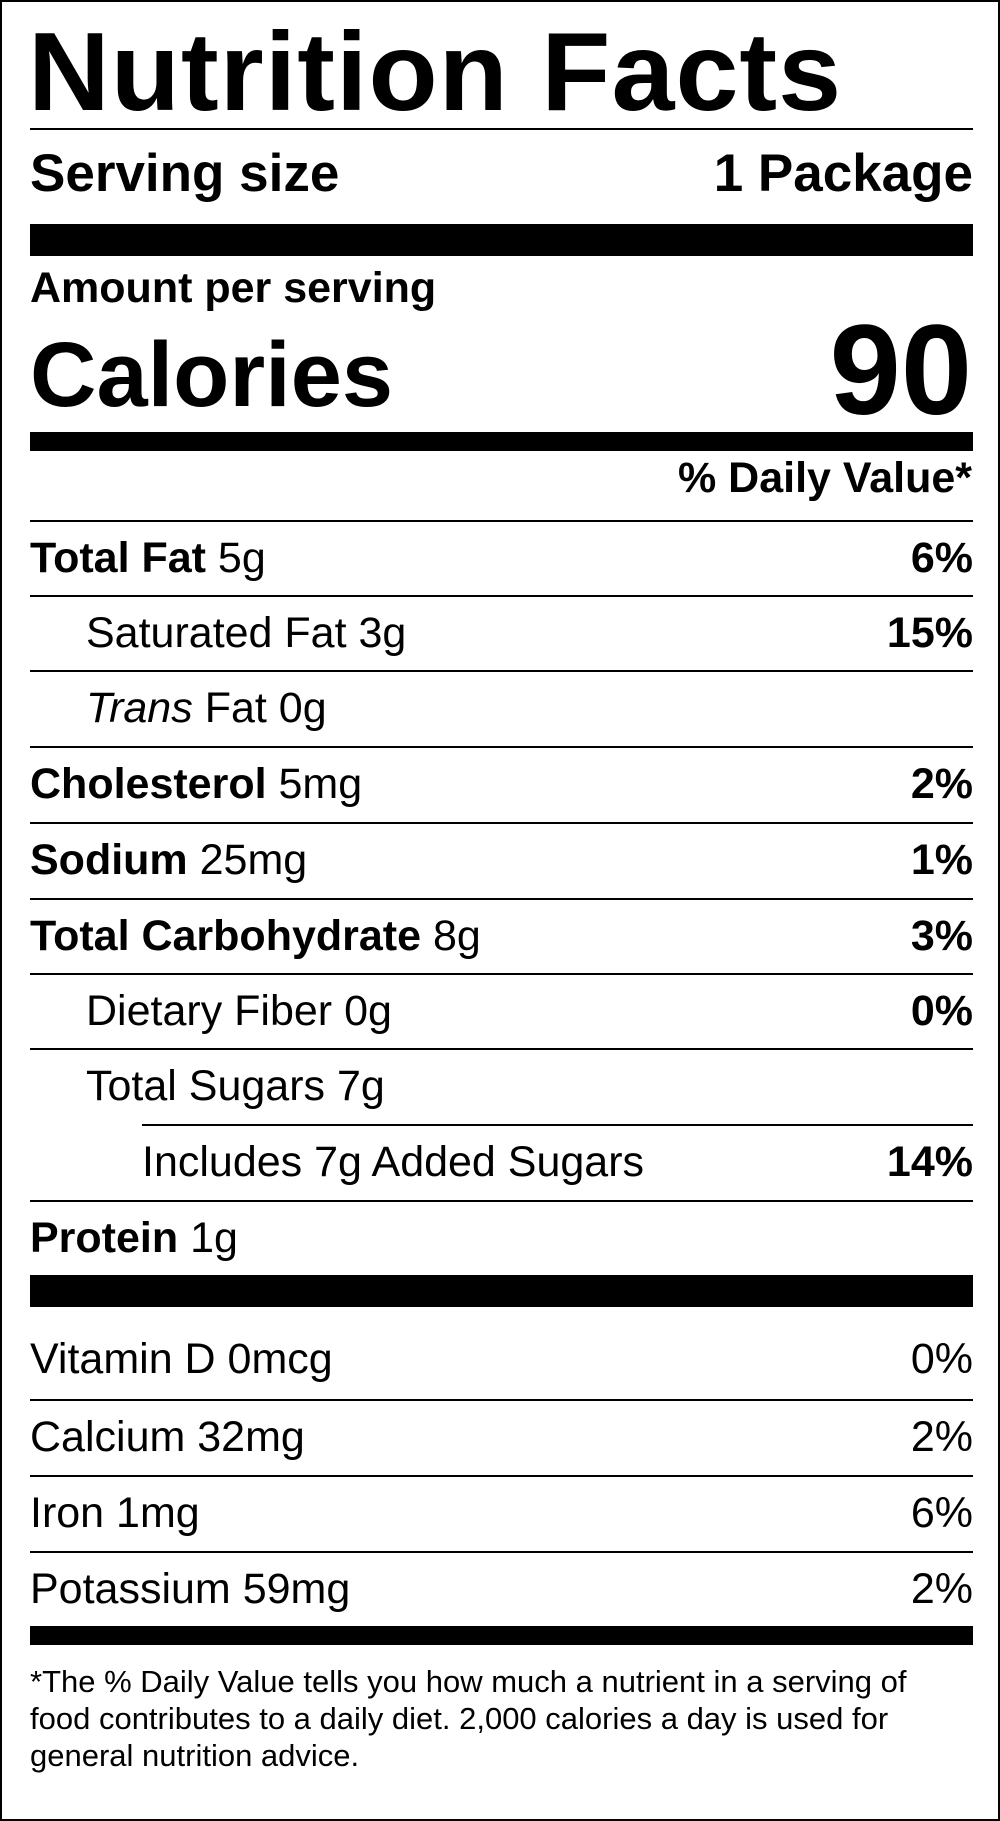  What do you see at coordinates (501, 860) in the screenshot?
I see `nutrient-row-sodium: Sodium 25mg 1%` at bounding box center [501, 860].